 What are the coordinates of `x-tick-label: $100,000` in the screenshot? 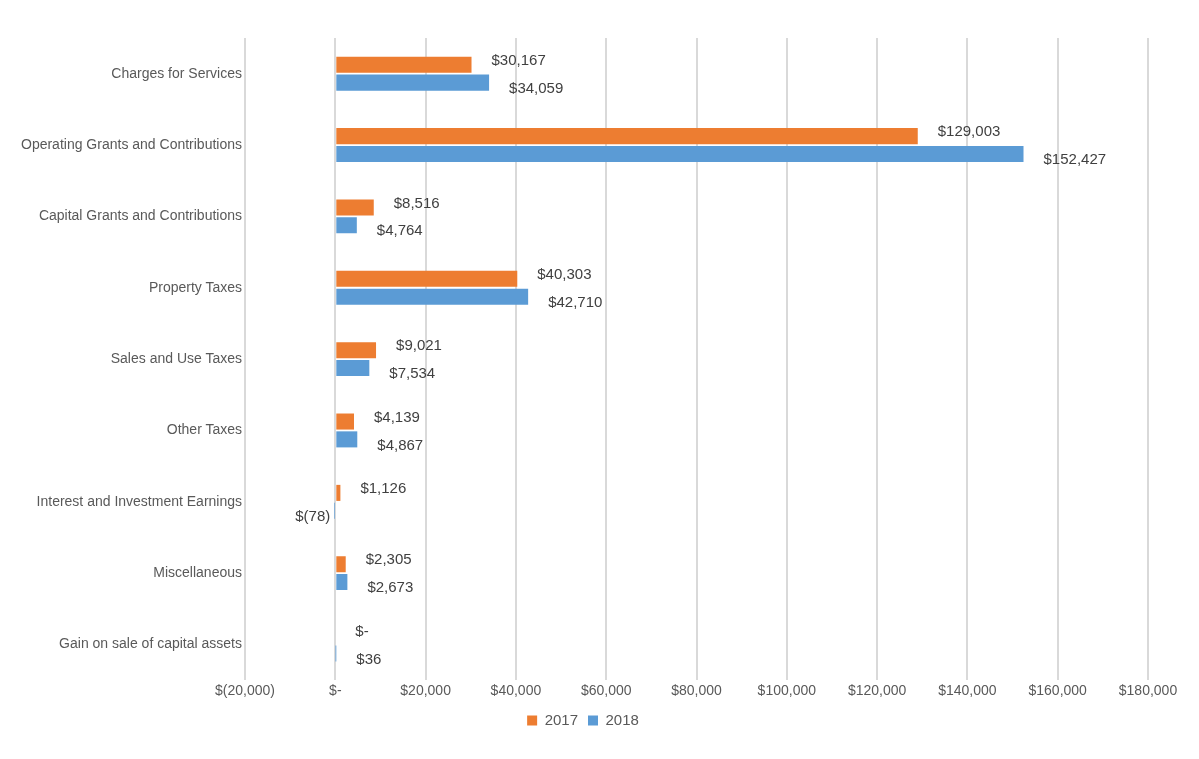 It's located at (787, 690).